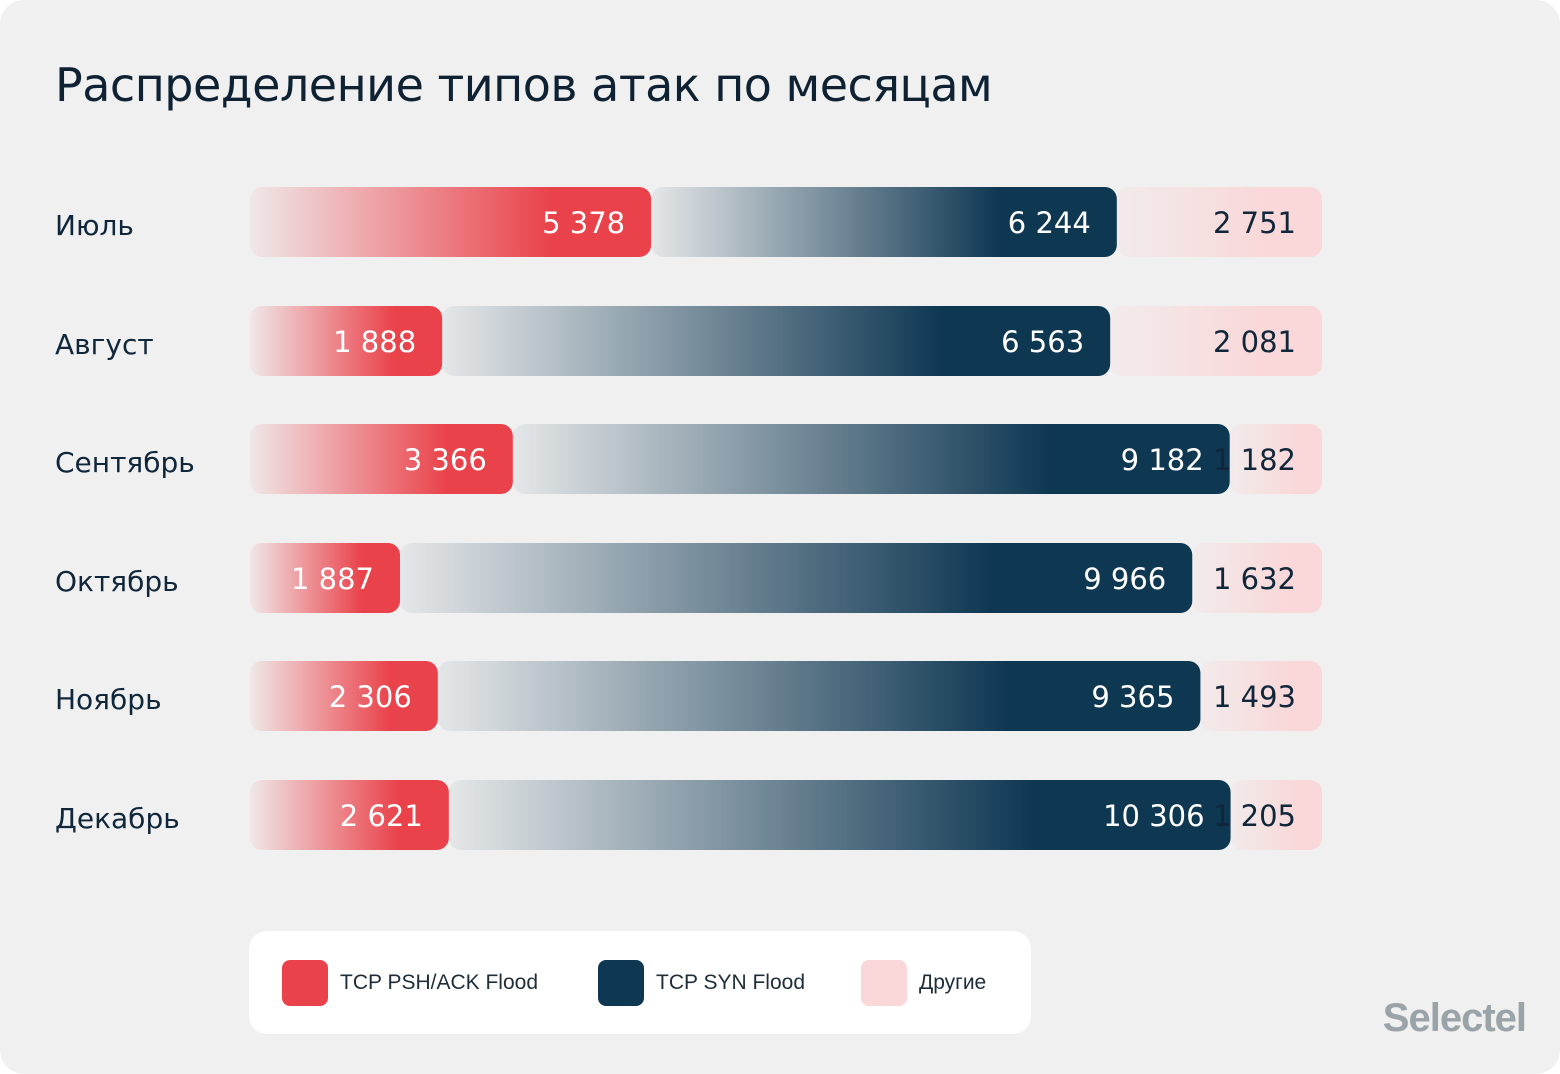  I want to click on data-label: 3 366, so click(445, 460).